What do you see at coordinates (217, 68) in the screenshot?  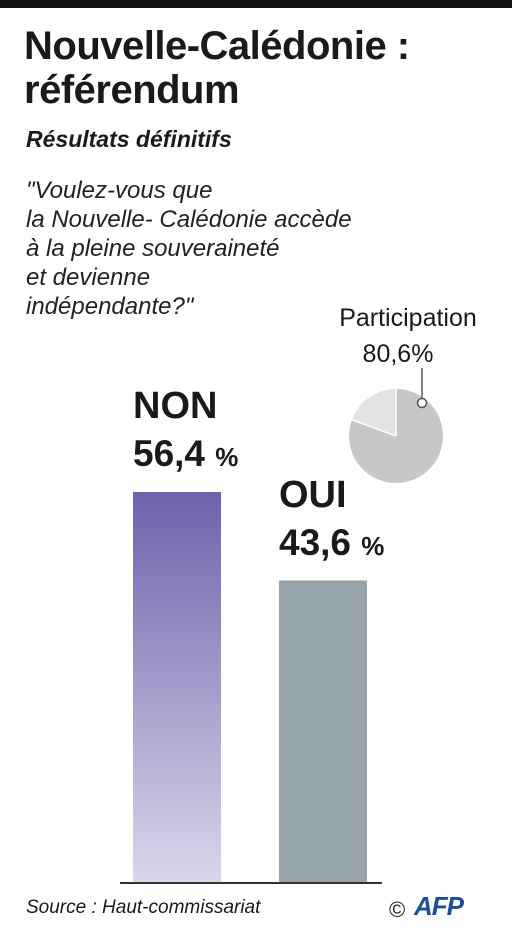 I see `chart-title: Nouvelle-Calédonie : référendum` at bounding box center [217, 68].